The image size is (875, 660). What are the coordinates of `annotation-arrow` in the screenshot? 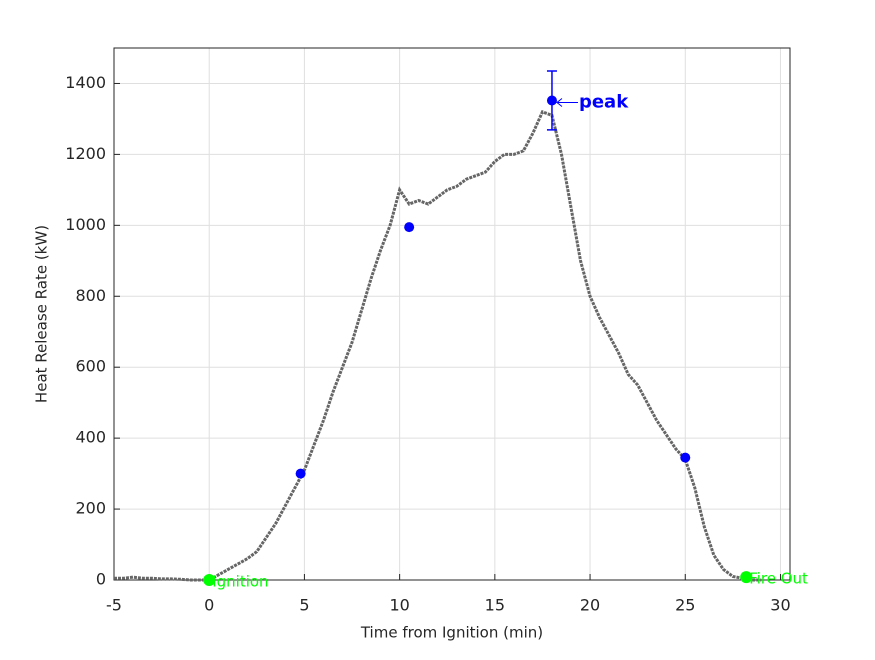 It's located at (567, 102).